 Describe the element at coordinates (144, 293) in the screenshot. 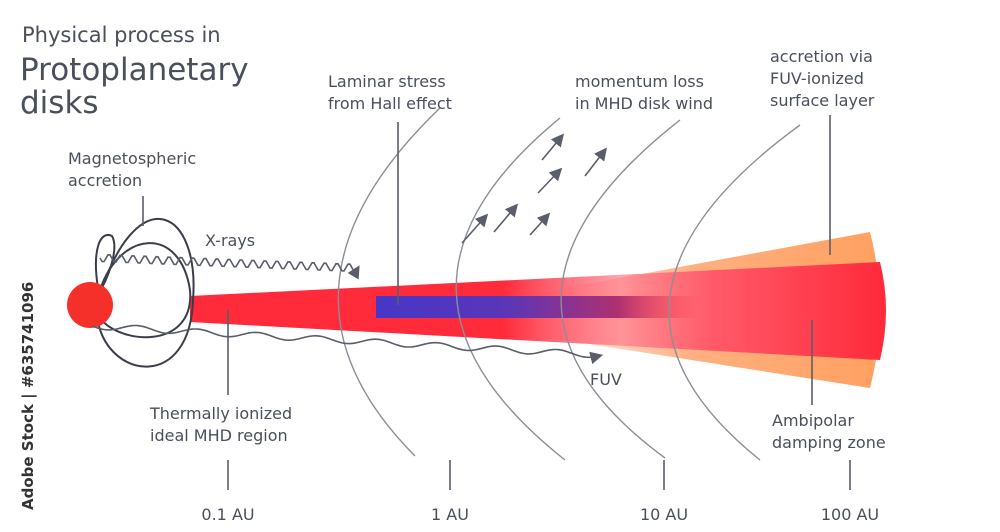

I see `magnetic-field-lines` at that location.